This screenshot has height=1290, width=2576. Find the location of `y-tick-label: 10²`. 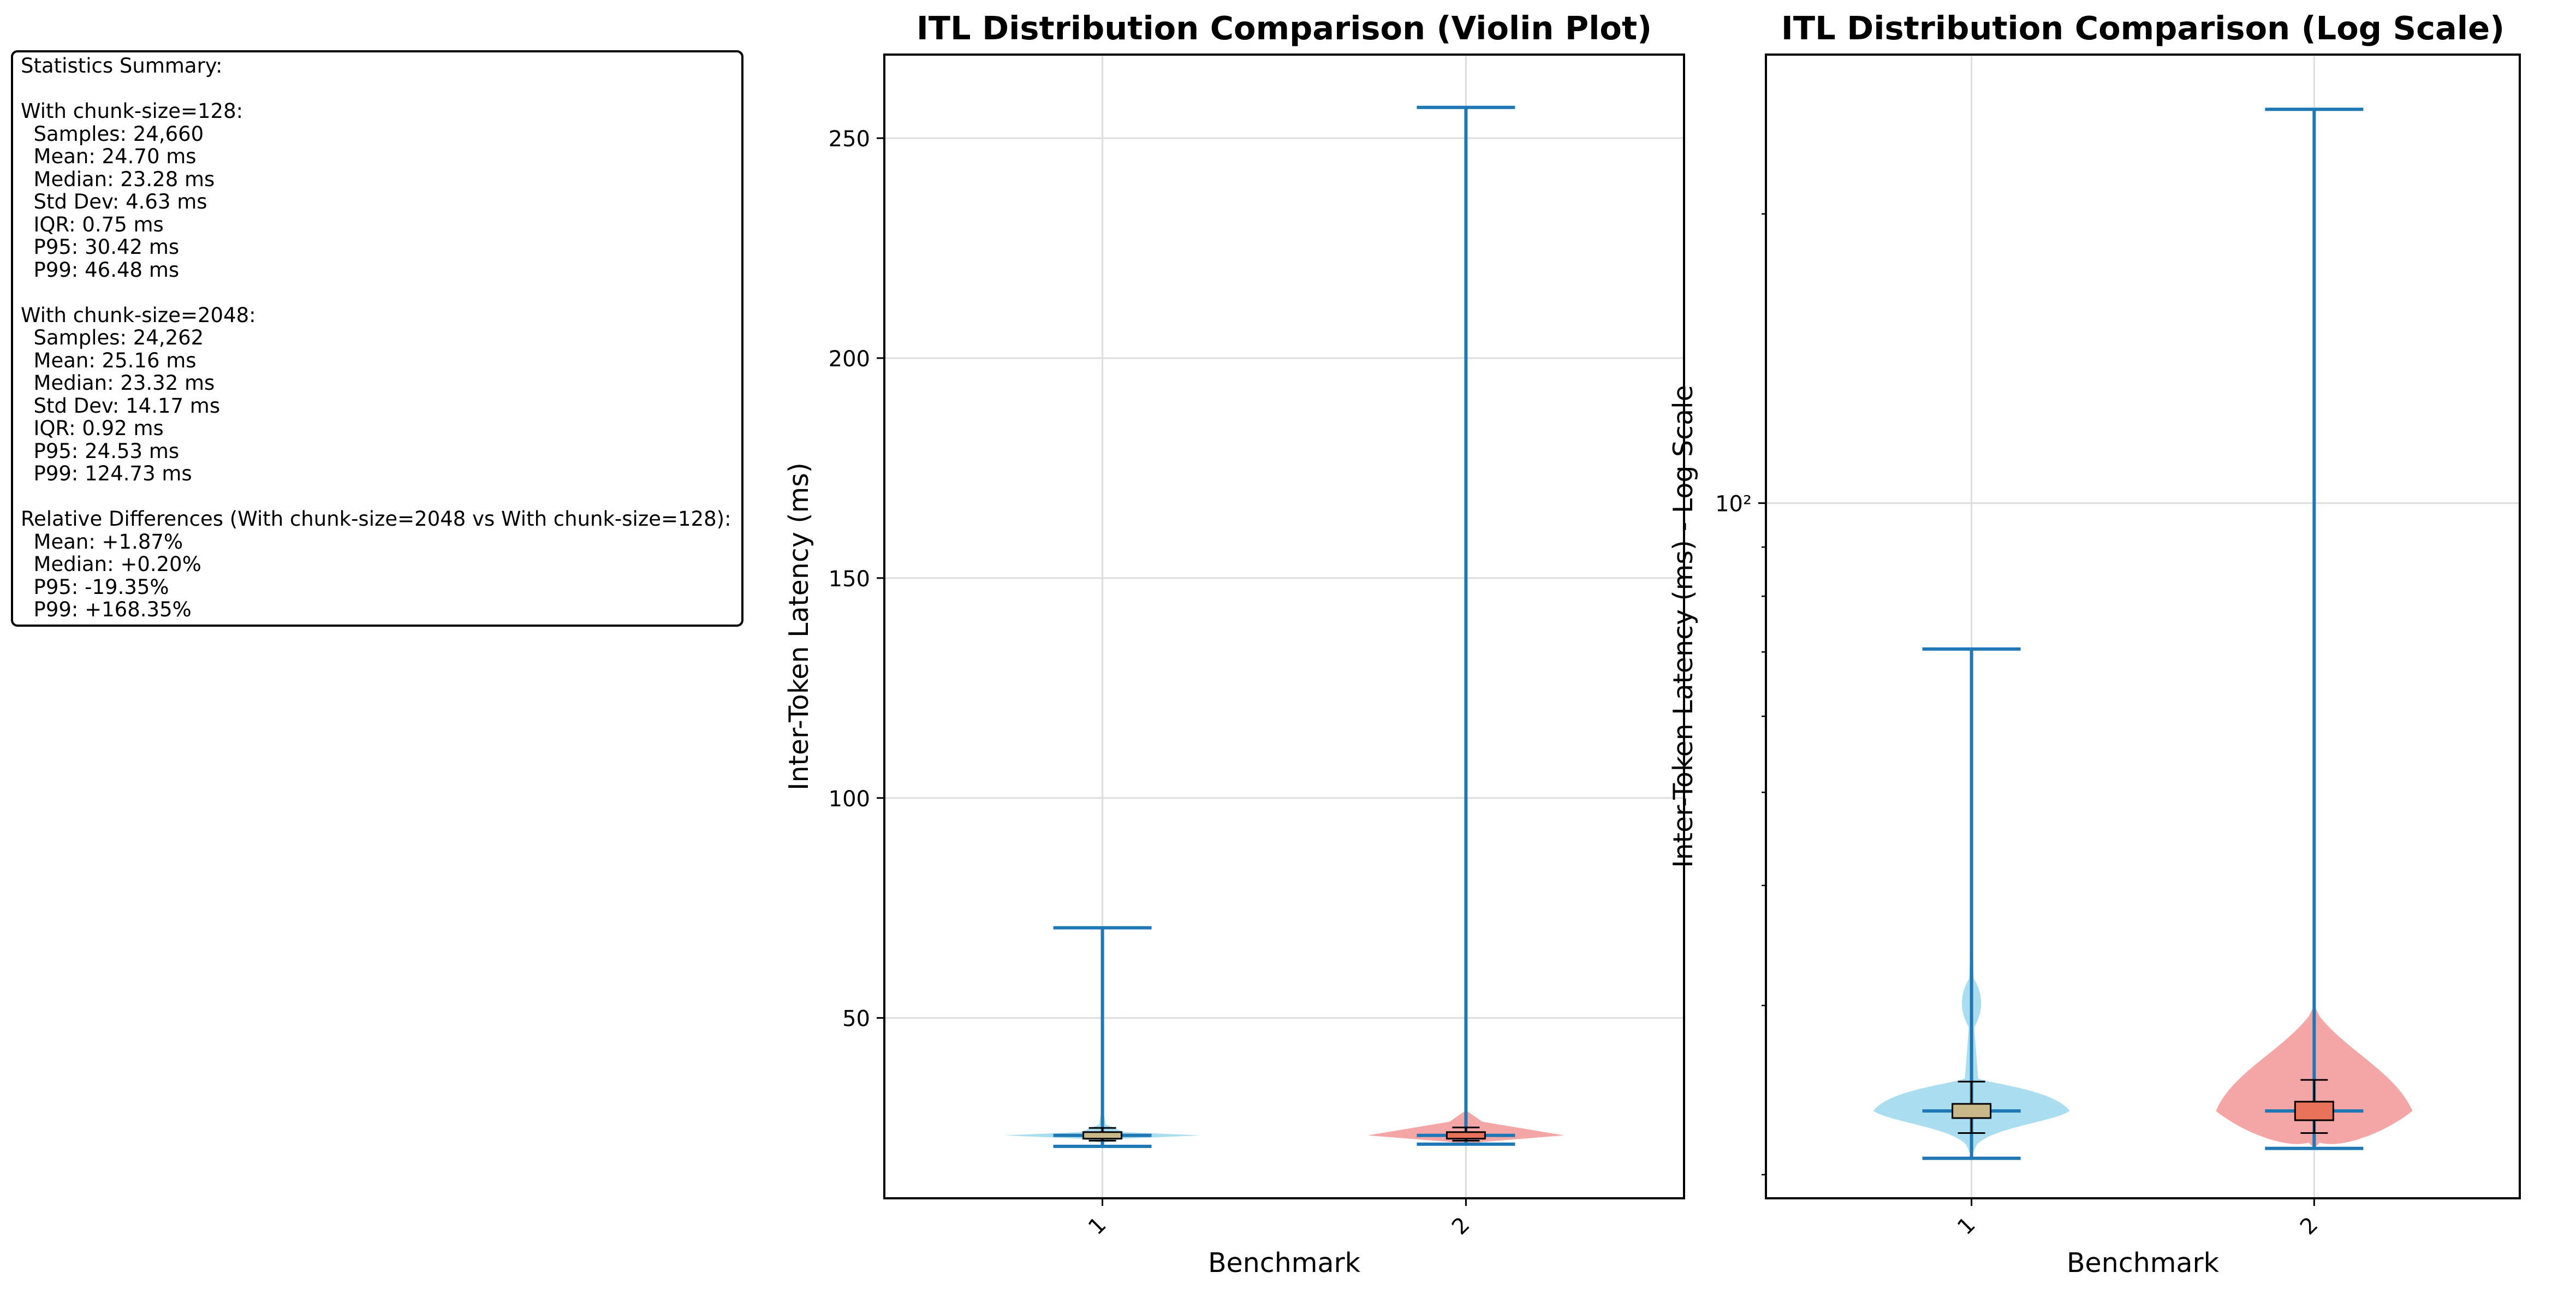

y-tick-label: 10² is located at coordinates (1733, 505).